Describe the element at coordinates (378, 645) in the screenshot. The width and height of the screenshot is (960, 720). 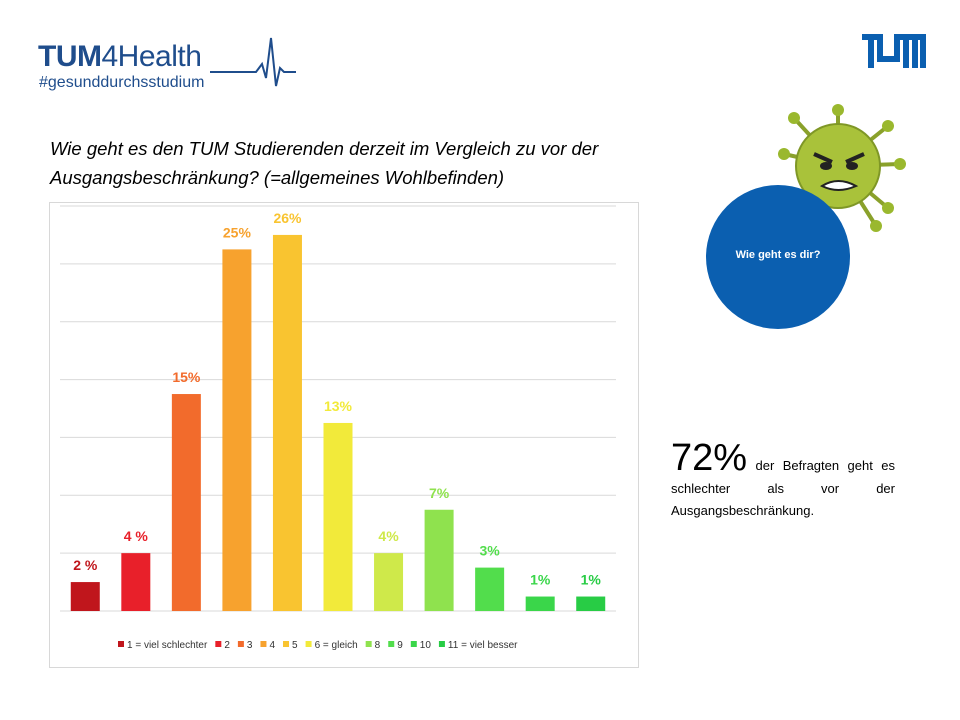
I see `legend-label: 8` at that location.